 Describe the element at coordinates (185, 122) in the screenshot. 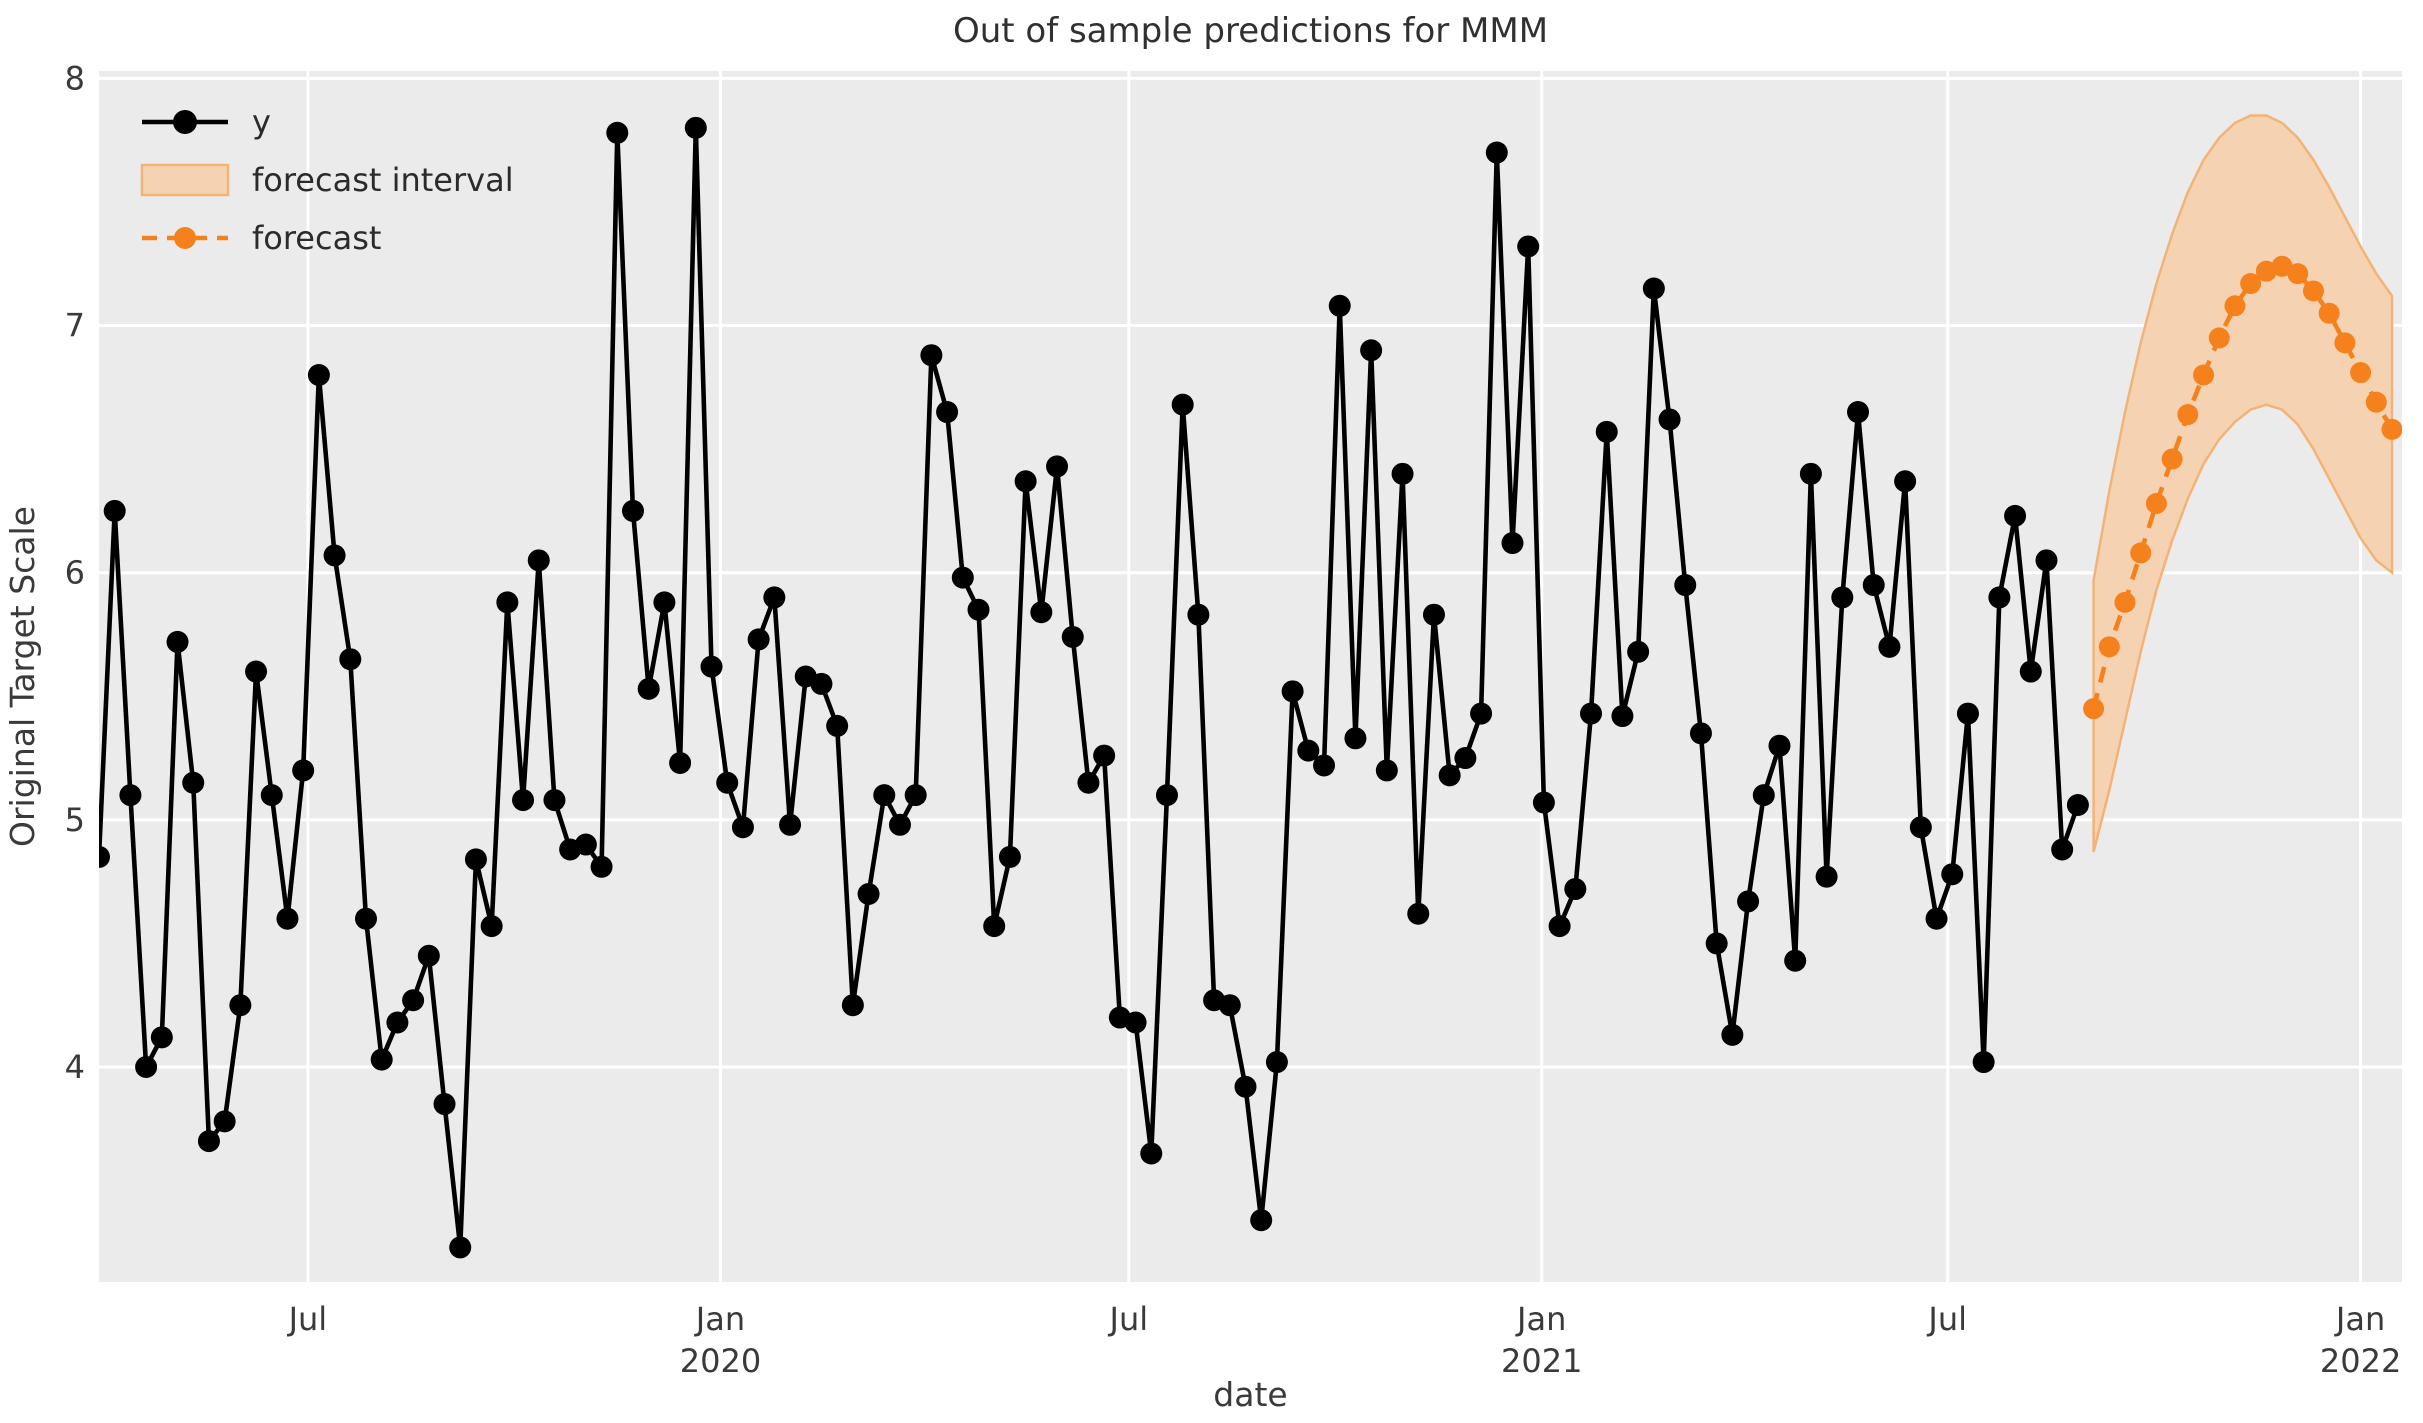

I see `legend-y-marker` at that location.